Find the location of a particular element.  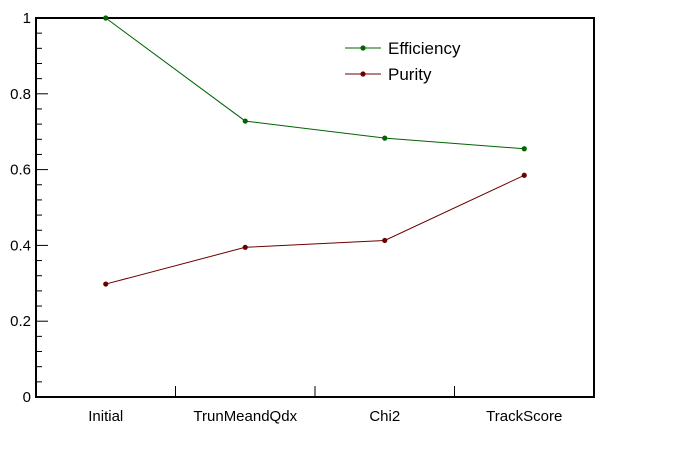

series-purity is located at coordinates (315, 229).